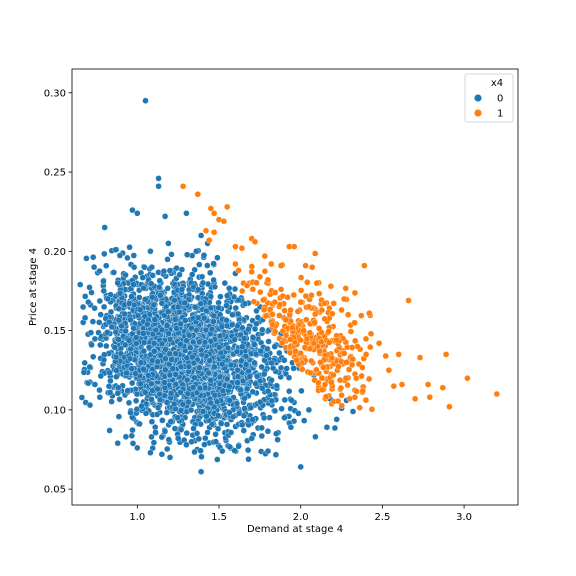  Describe the element at coordinates (55, 252) in the screenshot. I see `y-tick-label: 0.20` at that location.